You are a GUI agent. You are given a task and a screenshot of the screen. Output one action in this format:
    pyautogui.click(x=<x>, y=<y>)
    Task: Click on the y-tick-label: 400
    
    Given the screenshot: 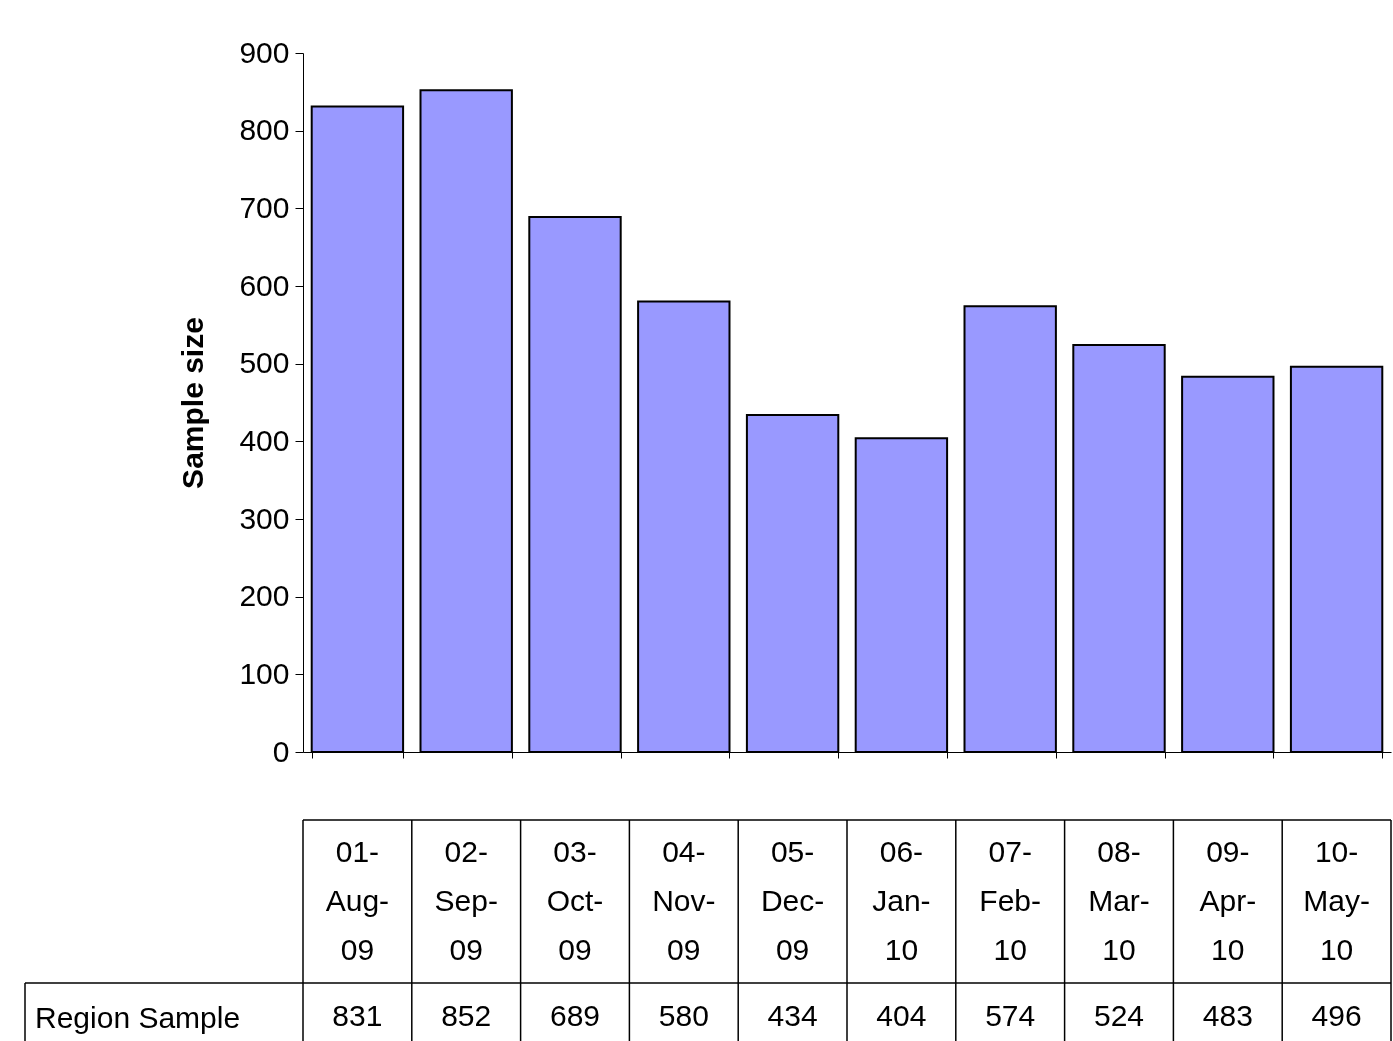 What is the action you would take?
    pyautogui.click(x=264, y=440)
    